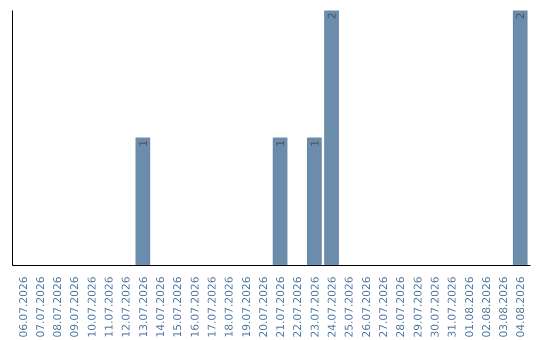 Image resolution: width=540 pixels, height=340 pixels. Describe the element at coordinates (75, 307) in the screenshot. I see `x-tick-label: 09.07.2026` at that location.